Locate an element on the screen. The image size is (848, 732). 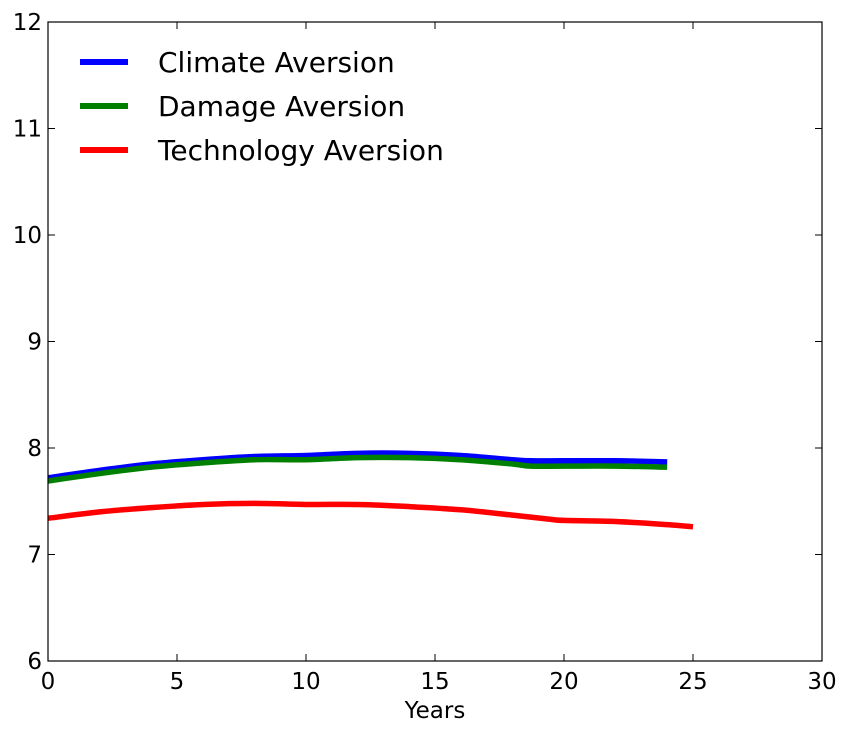
y-tick-label: 8 is located at coordinates (34, 449).